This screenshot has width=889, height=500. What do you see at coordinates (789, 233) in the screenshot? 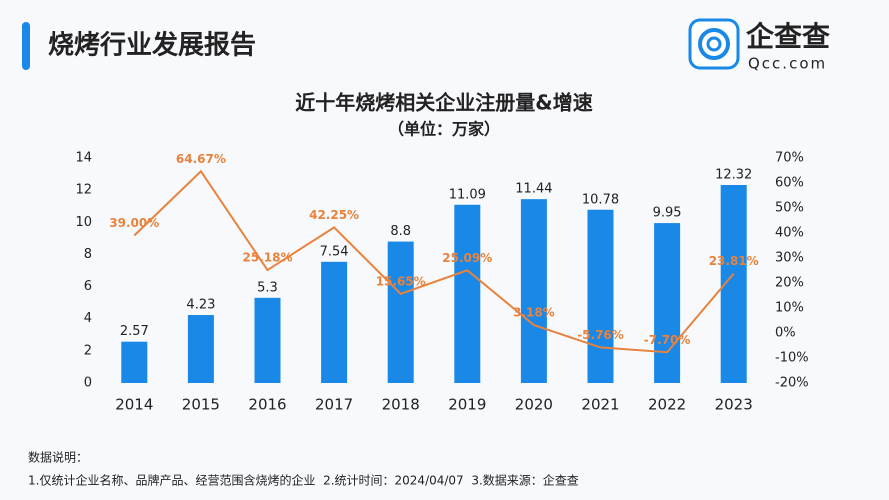
I see `y2-tick-label: 40%` at bounding box center [789, 233].